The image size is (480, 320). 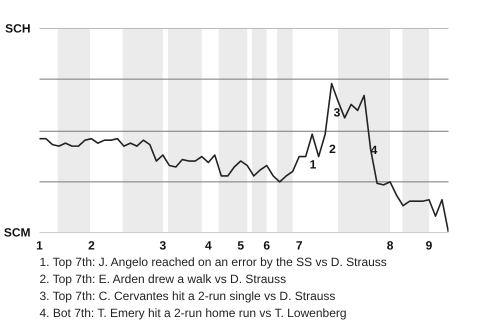 I want to click on annotation: 1, so click(x=313, y=165).